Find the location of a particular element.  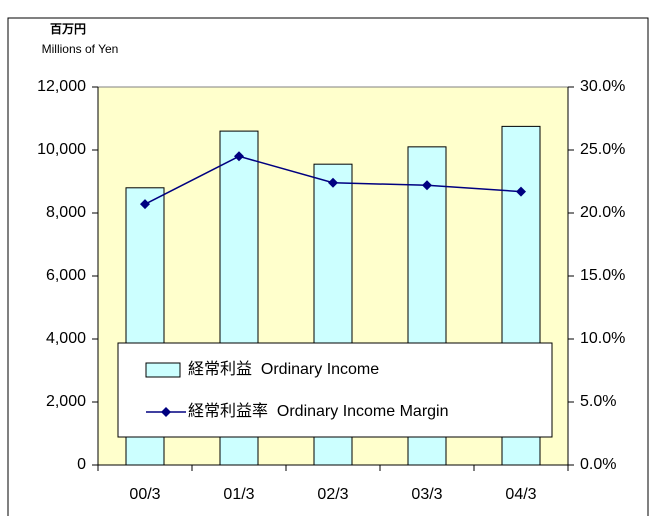

x-tick-label: 03/3 is located at coordinates (426, 494).